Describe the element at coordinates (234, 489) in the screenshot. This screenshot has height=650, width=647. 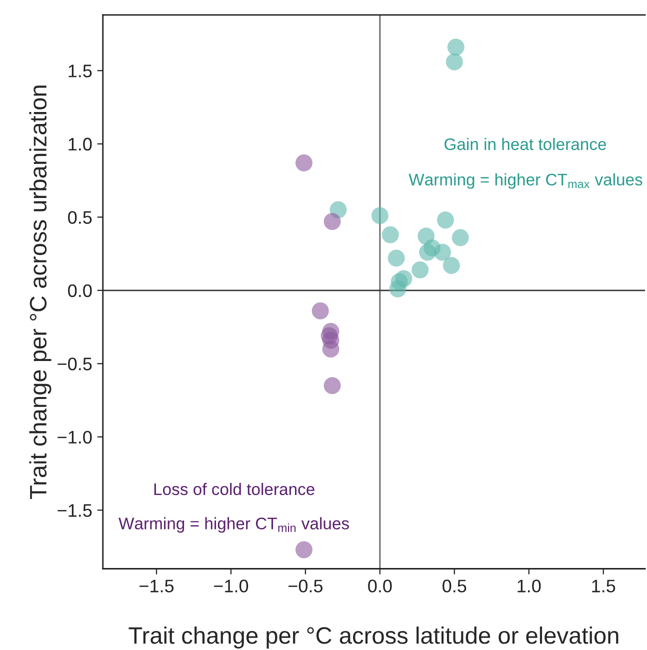
I see `annotation: Loss of cold tolerance` at that location.